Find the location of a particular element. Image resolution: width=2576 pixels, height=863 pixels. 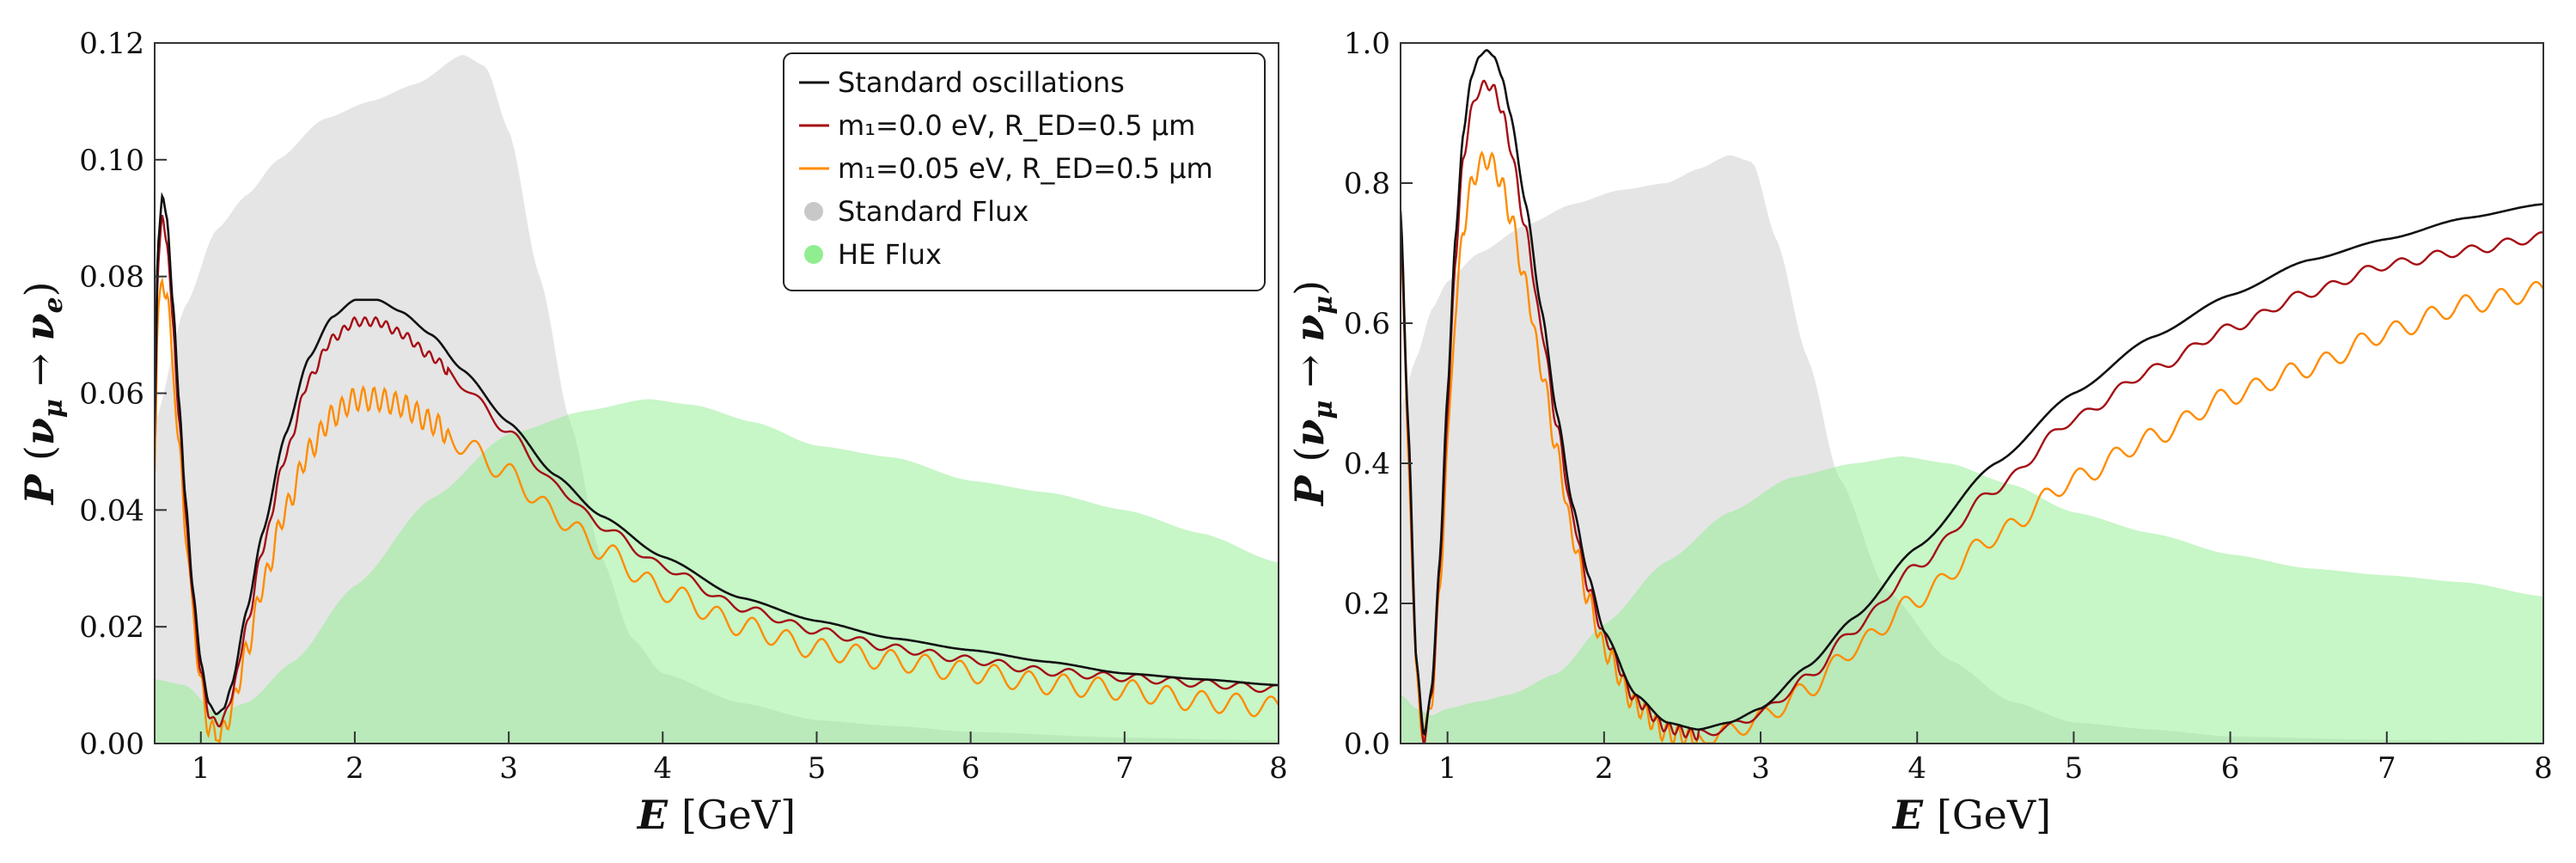

y-axis-title: P (νμ → νμ) is located at coordinates (1312, 393).